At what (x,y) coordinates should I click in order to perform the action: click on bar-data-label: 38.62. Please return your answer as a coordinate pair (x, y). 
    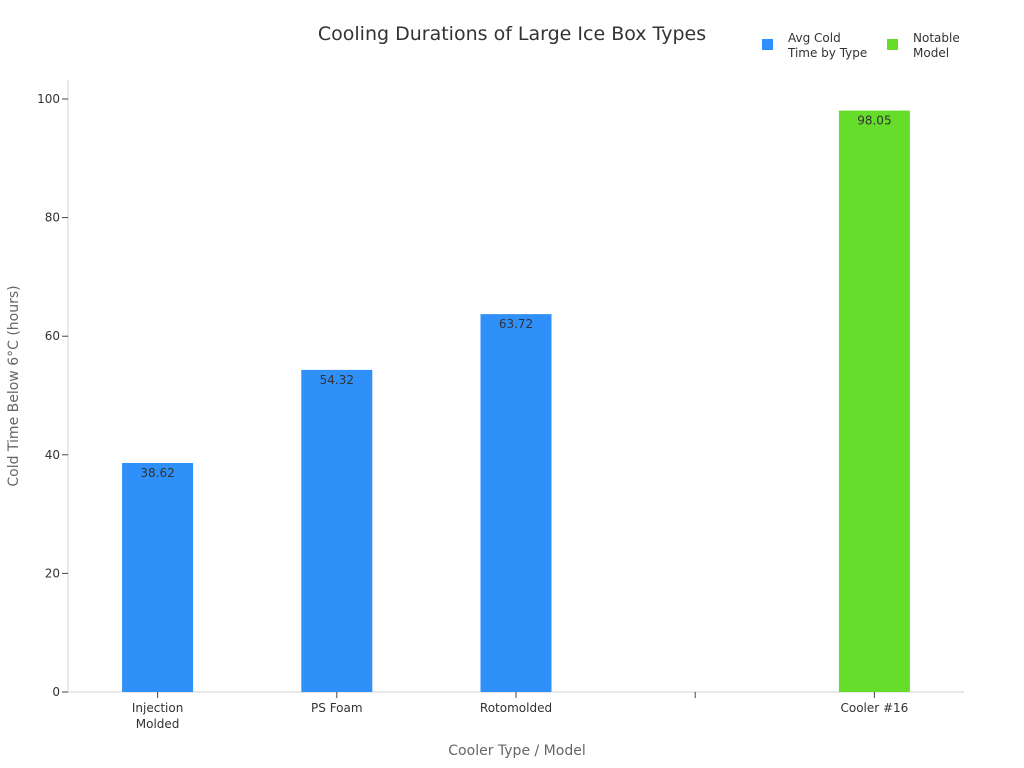
    Looking at the image, I should click on (157, 473).